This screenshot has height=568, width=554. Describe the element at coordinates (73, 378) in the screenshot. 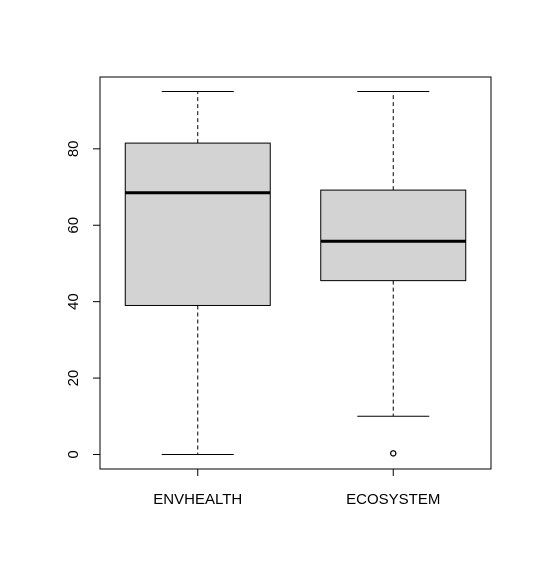

I see `y-tick-label: 20` at that location.